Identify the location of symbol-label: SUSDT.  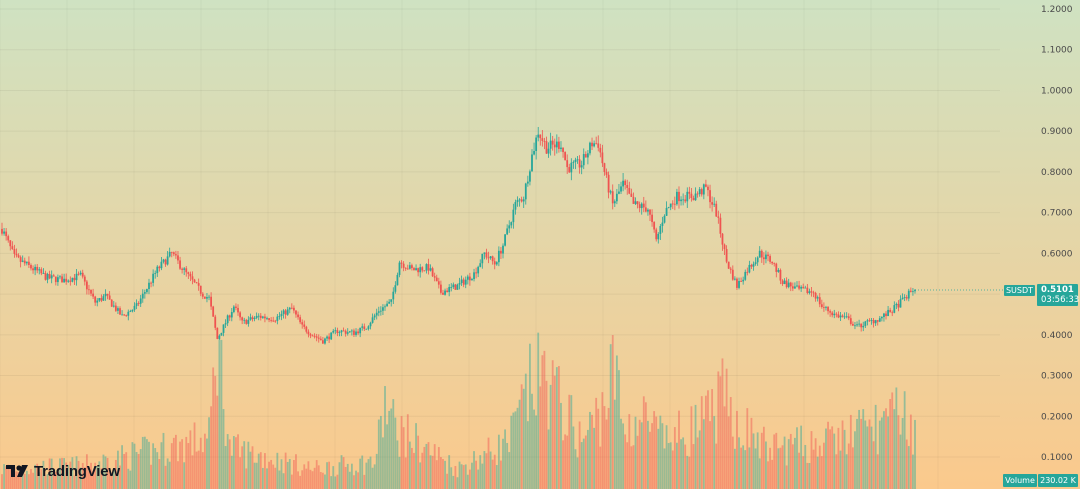
(1019, 290).